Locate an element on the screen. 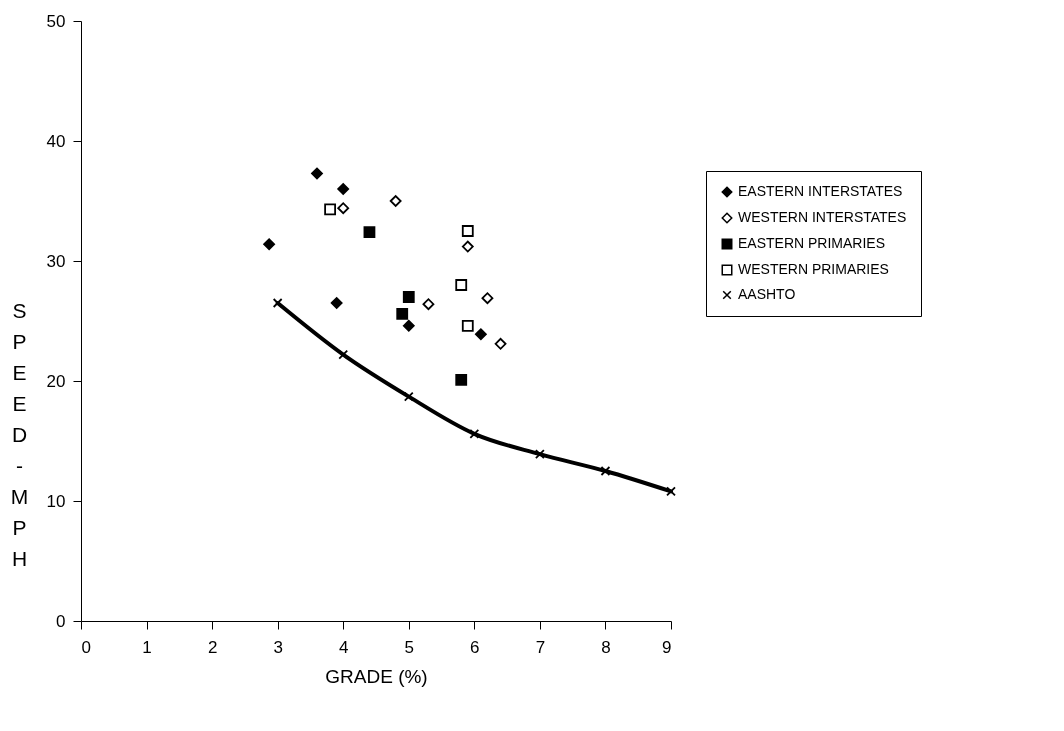  x-tick-label: 2 is located at coordinates (212, 647).